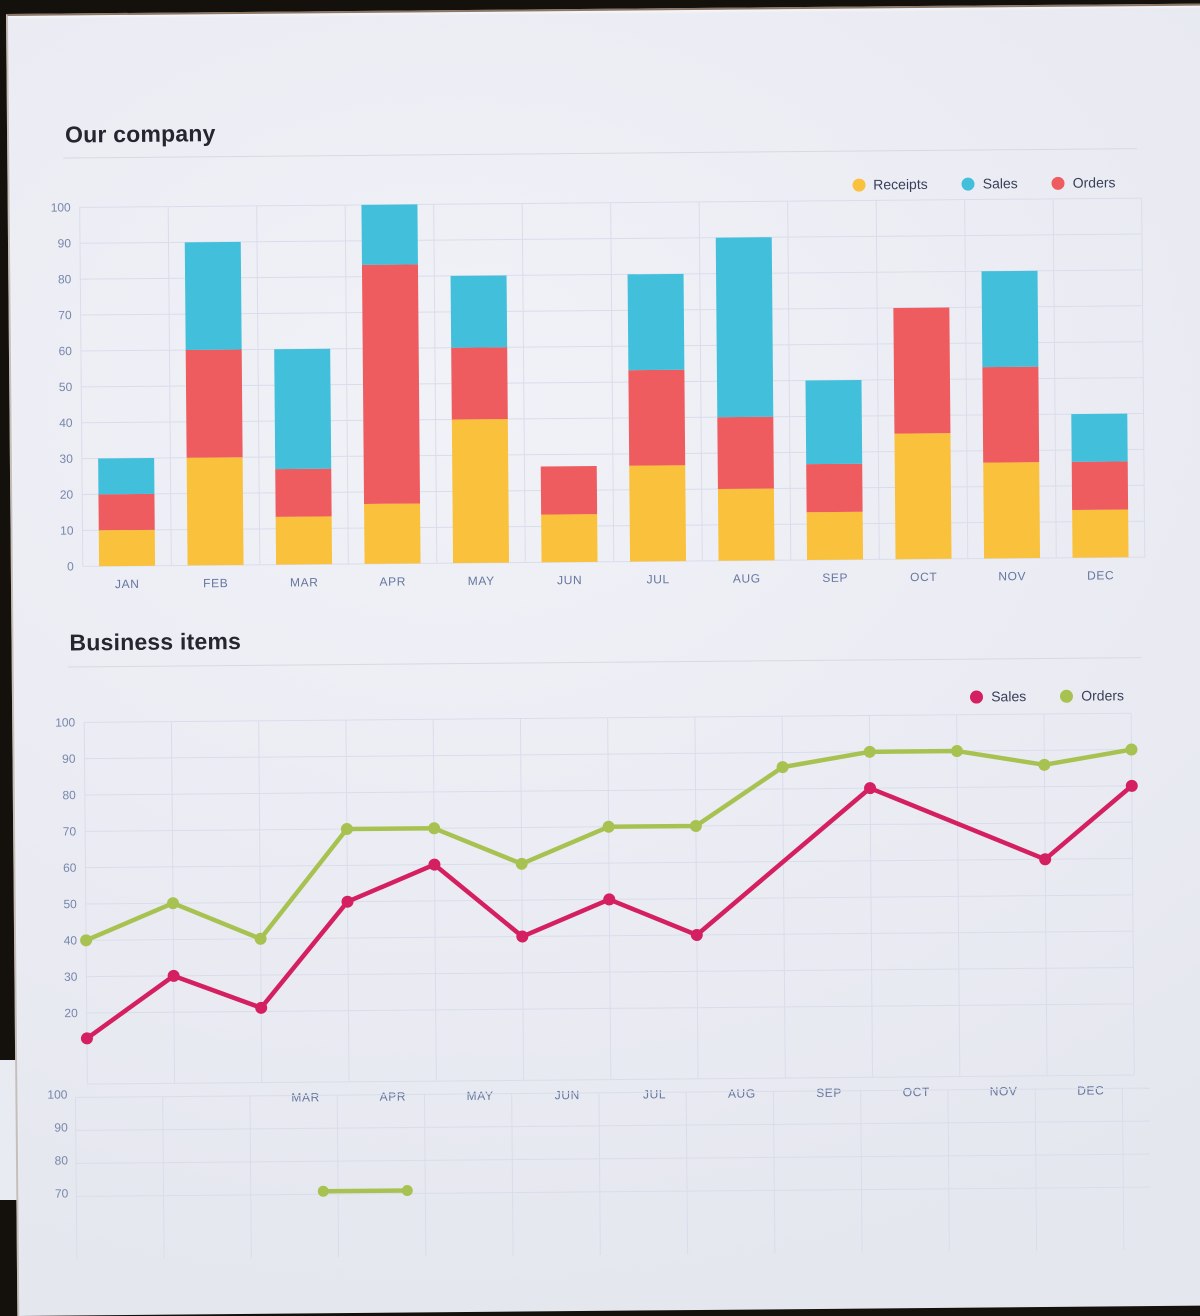 This screenshot has height=1316, width=1200. What do you see at coordinates (127, 584) in the screenshot?
I see `x-axis-label: JAN` at bounding box center [127, 584].